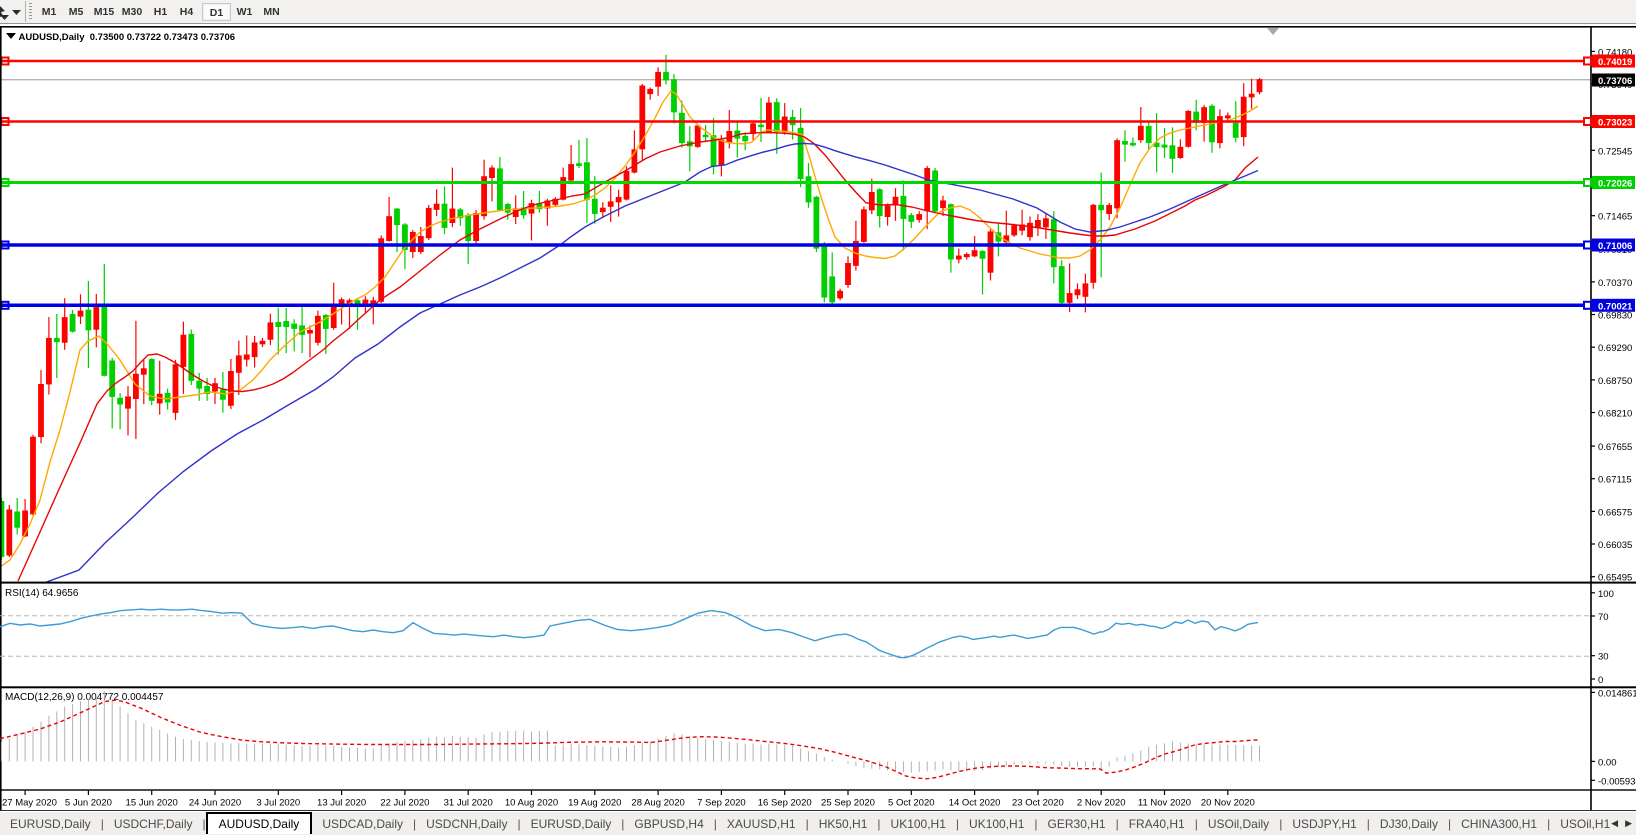  I want to click on svg-text: 25 Sep 2020, so click(848, 803).